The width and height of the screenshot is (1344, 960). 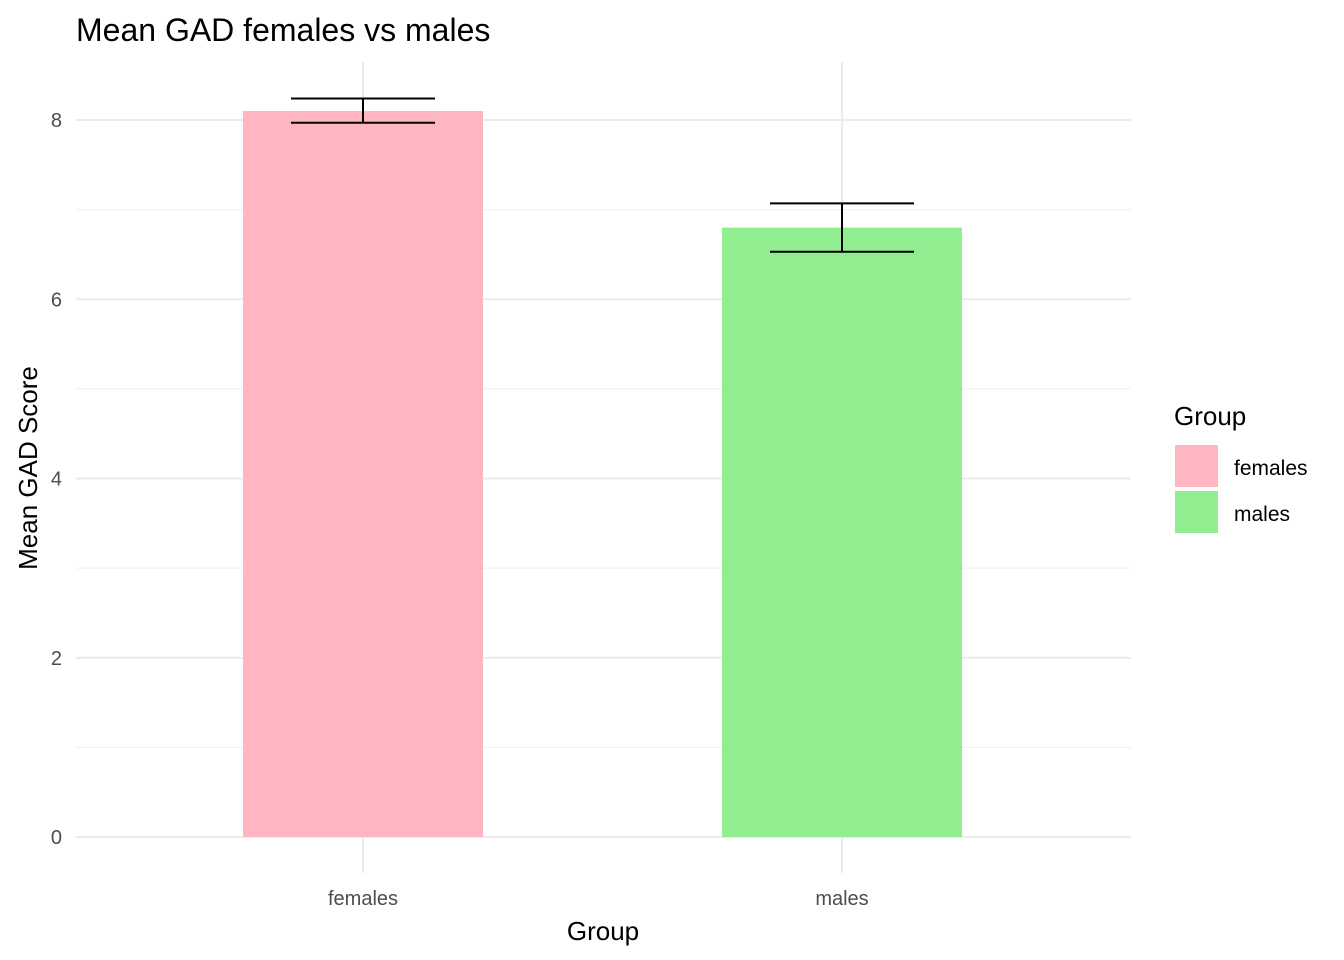 What do you see at coordinates (363, 474) in the screenshot?
I see `bar-females` at bounding box center [363, 474].